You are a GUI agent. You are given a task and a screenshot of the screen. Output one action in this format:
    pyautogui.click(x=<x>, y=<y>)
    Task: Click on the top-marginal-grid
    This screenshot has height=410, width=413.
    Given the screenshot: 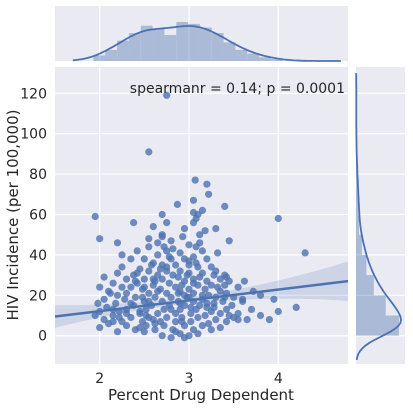 What is the action you would take?
    pyautogui.click(x=189, y=33)
    